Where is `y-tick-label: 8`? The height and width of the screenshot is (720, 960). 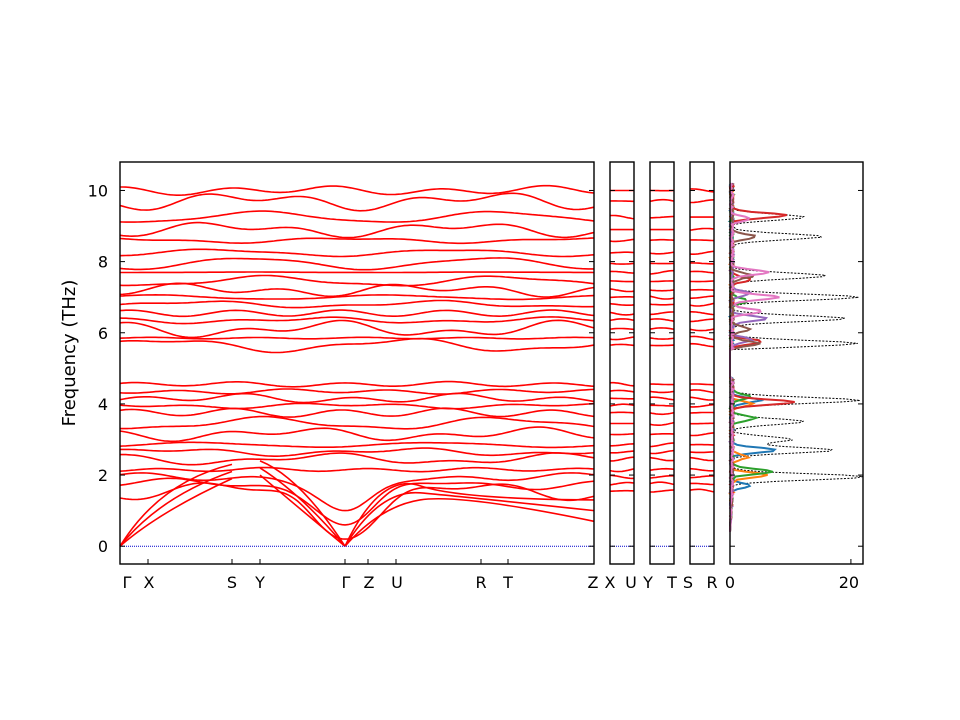 y-tick-label: 8 is located at coordinates (103, 262).